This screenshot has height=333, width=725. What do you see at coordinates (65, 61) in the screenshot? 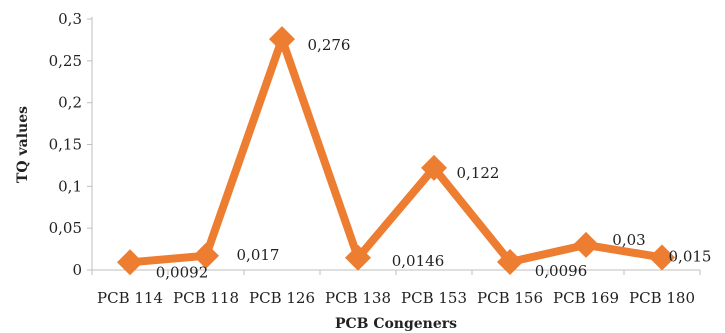
I see `y-tick-label: 0,25` at bounding box center [65, 61].